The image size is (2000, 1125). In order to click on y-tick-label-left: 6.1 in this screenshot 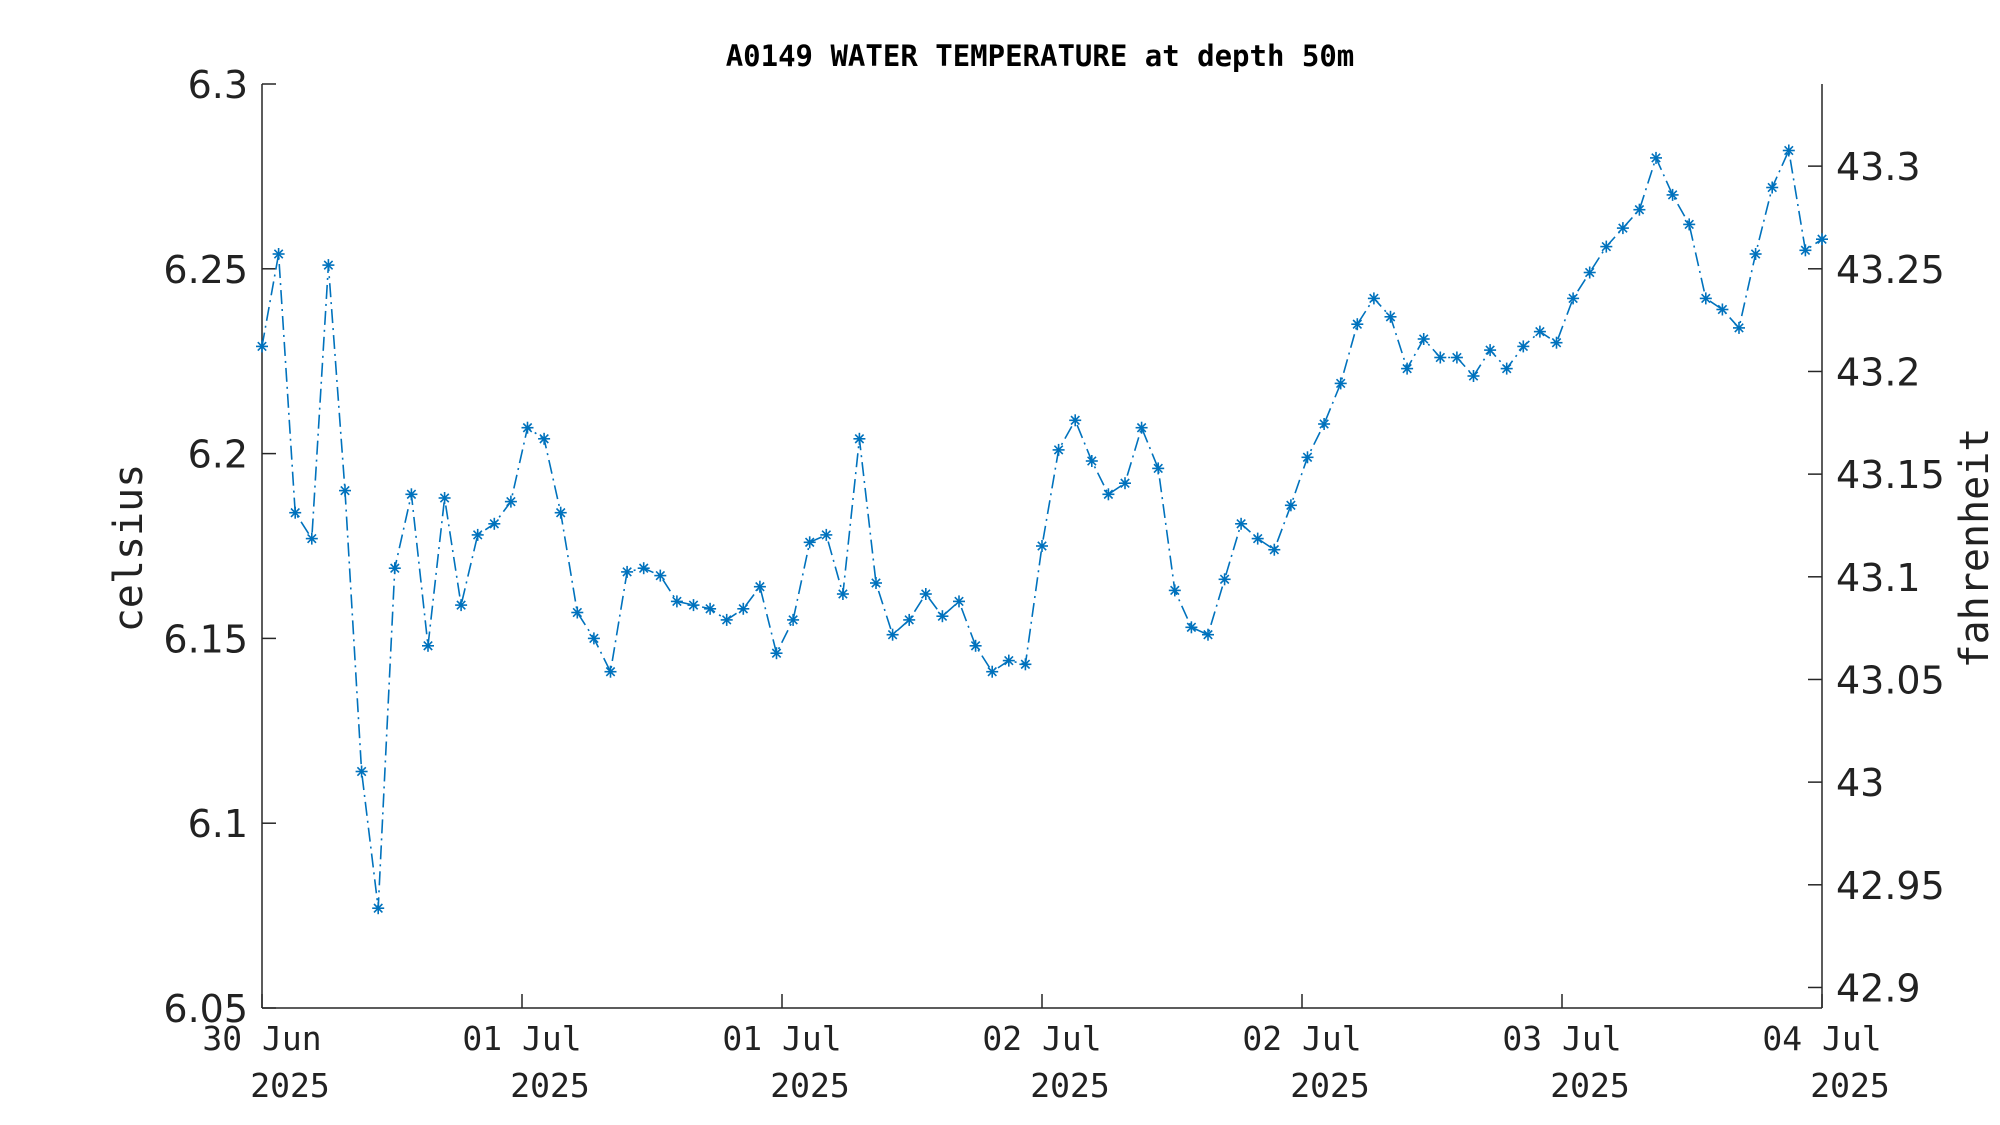, I will do `click(218, 824)`.